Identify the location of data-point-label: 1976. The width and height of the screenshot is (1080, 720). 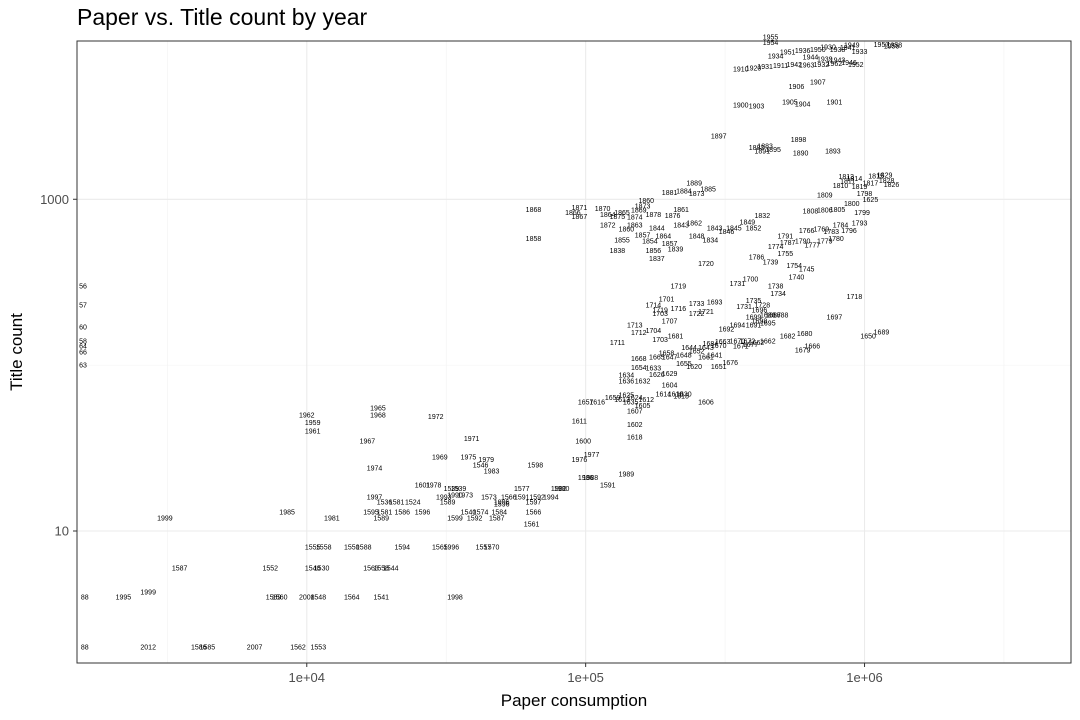
(580, 460).